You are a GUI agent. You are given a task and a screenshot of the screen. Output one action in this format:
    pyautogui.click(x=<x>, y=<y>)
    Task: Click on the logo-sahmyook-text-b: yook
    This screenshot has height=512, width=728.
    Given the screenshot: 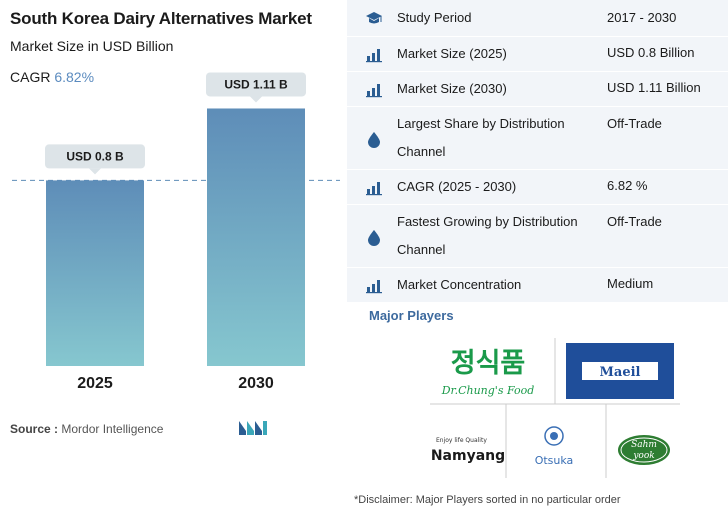 What is the action you would take?
    pyautogui.click(x=643, y=456)
    